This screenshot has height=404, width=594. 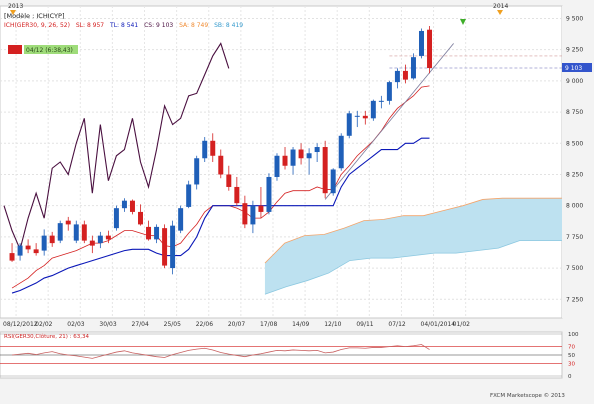 What do you see at coordinates (570, 377) in the screenshot?
I see `rsi-level-label: 0` at bounding box center [570, 377].